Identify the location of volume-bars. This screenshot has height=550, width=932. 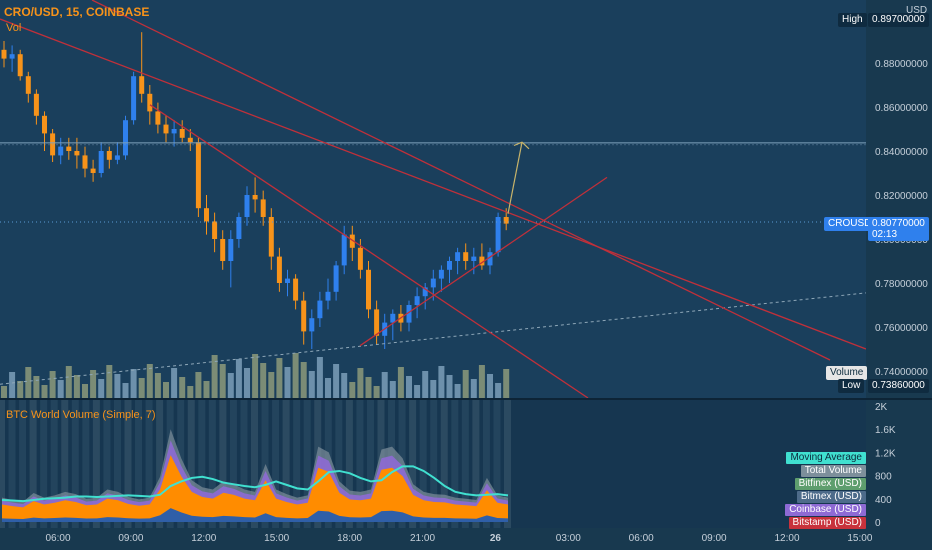
(255, 375).